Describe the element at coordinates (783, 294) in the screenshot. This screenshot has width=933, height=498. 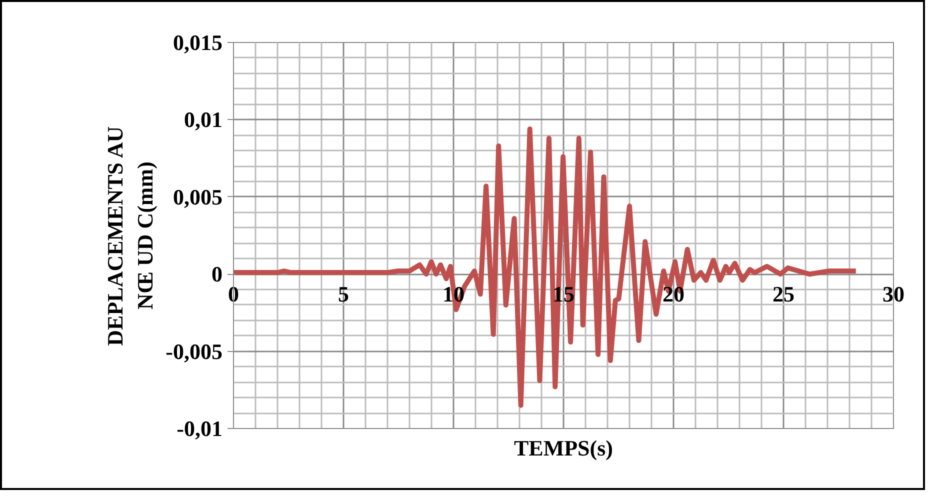
I see `x-tick-label: 25` at that location.